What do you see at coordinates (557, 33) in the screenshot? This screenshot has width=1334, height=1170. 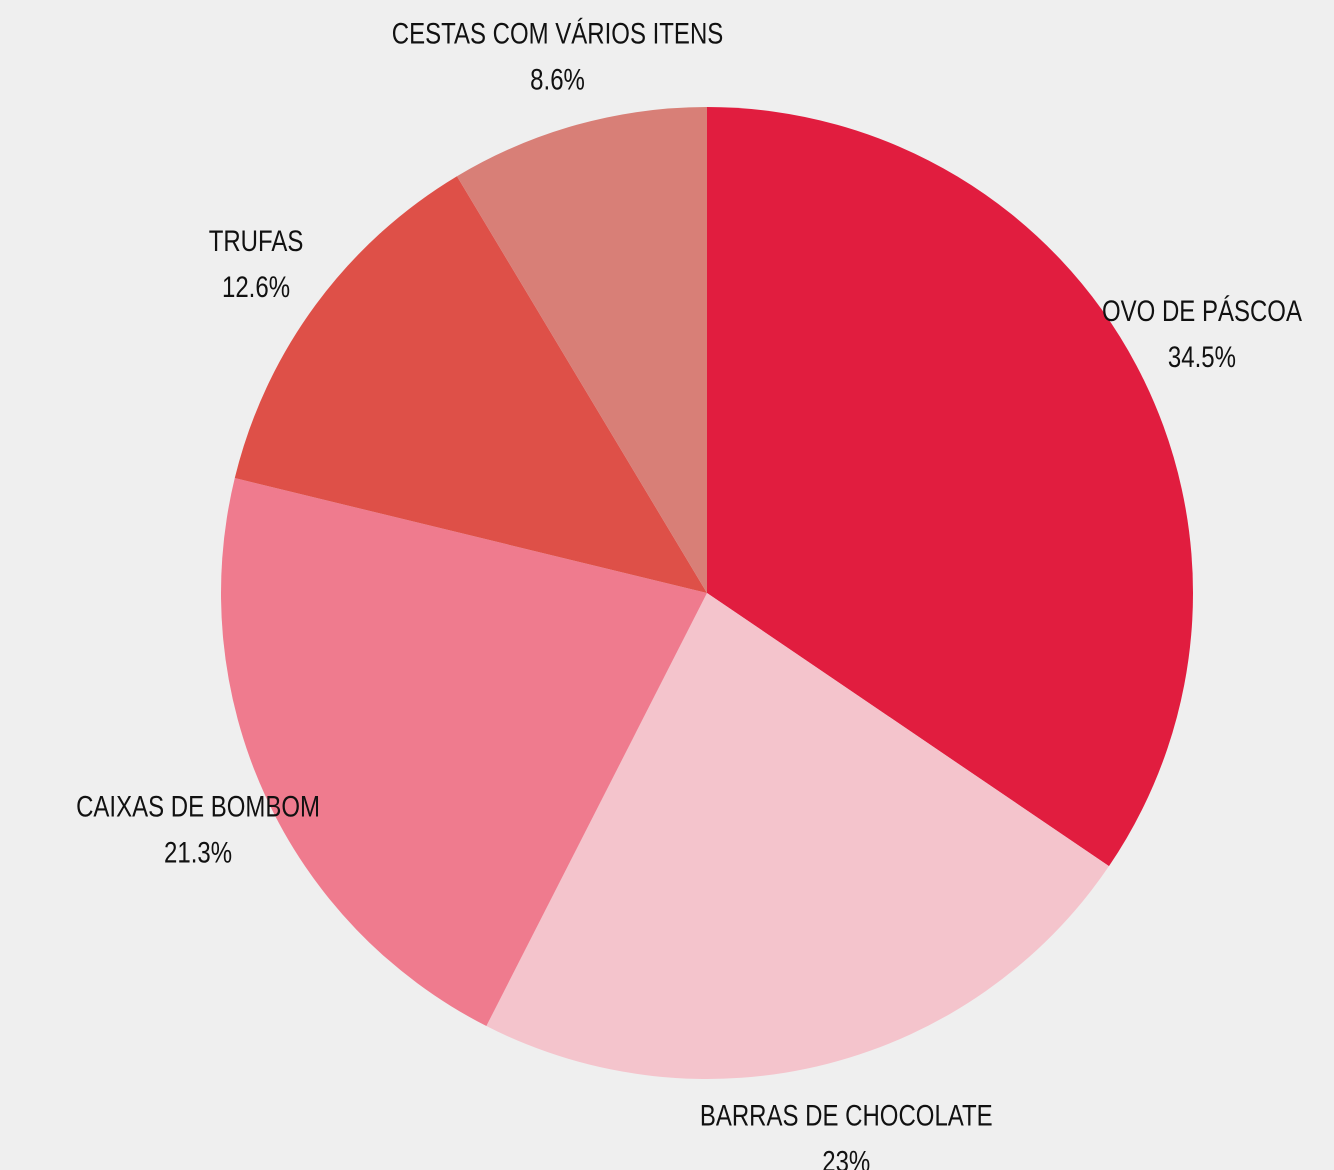 I see `slice-category-label: CESTAS COM VÁRIOS ITENS` at bounding box center [557, 33].